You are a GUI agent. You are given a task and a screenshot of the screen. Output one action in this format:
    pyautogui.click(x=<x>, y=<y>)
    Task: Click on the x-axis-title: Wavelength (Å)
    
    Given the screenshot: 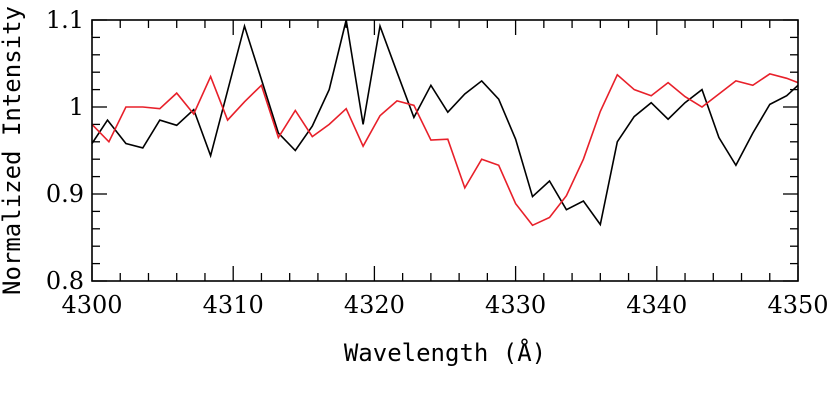 What is the action you would take?
    pyautogui.click(x=445, y=352)
    